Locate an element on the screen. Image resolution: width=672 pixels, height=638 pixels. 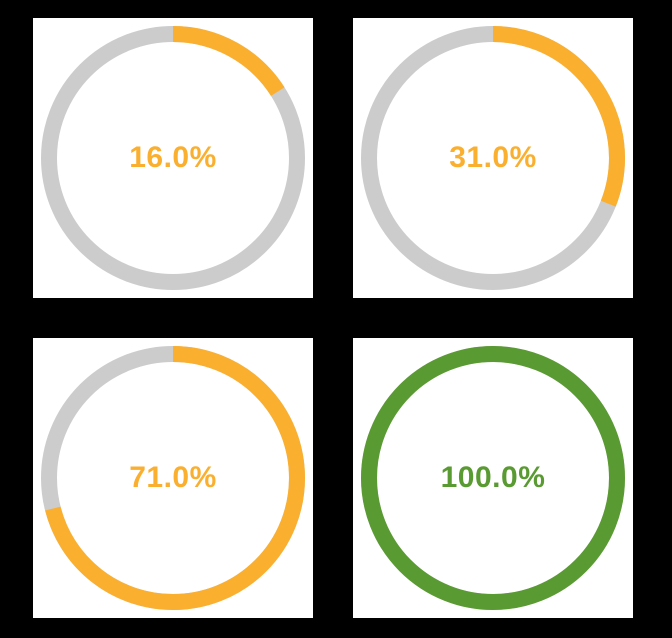
progress-percent-label: 71.0% is located at coordinates (173, 477).